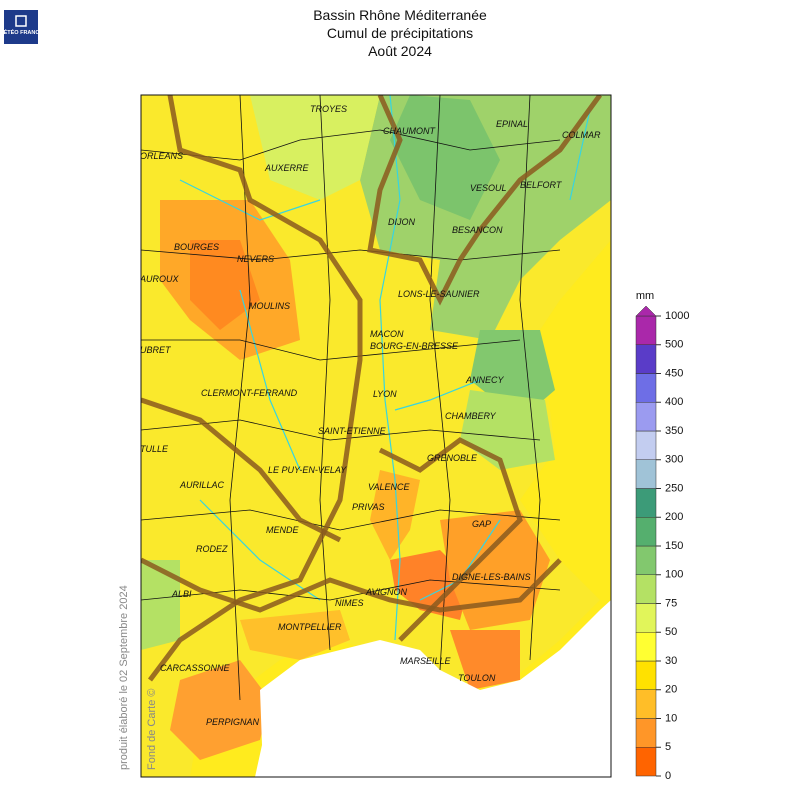 This screenshot has width=800, height=800. Describe the element at coordinates (426, 661) in the screenshot. I see `city-label: MARSEILLE` at that location.